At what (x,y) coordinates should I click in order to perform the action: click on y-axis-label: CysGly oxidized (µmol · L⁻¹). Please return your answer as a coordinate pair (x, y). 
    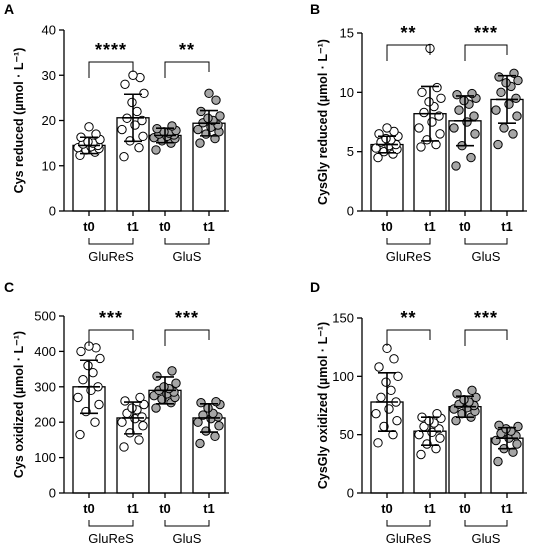
    Looking at the image, I should click on (323, 405).